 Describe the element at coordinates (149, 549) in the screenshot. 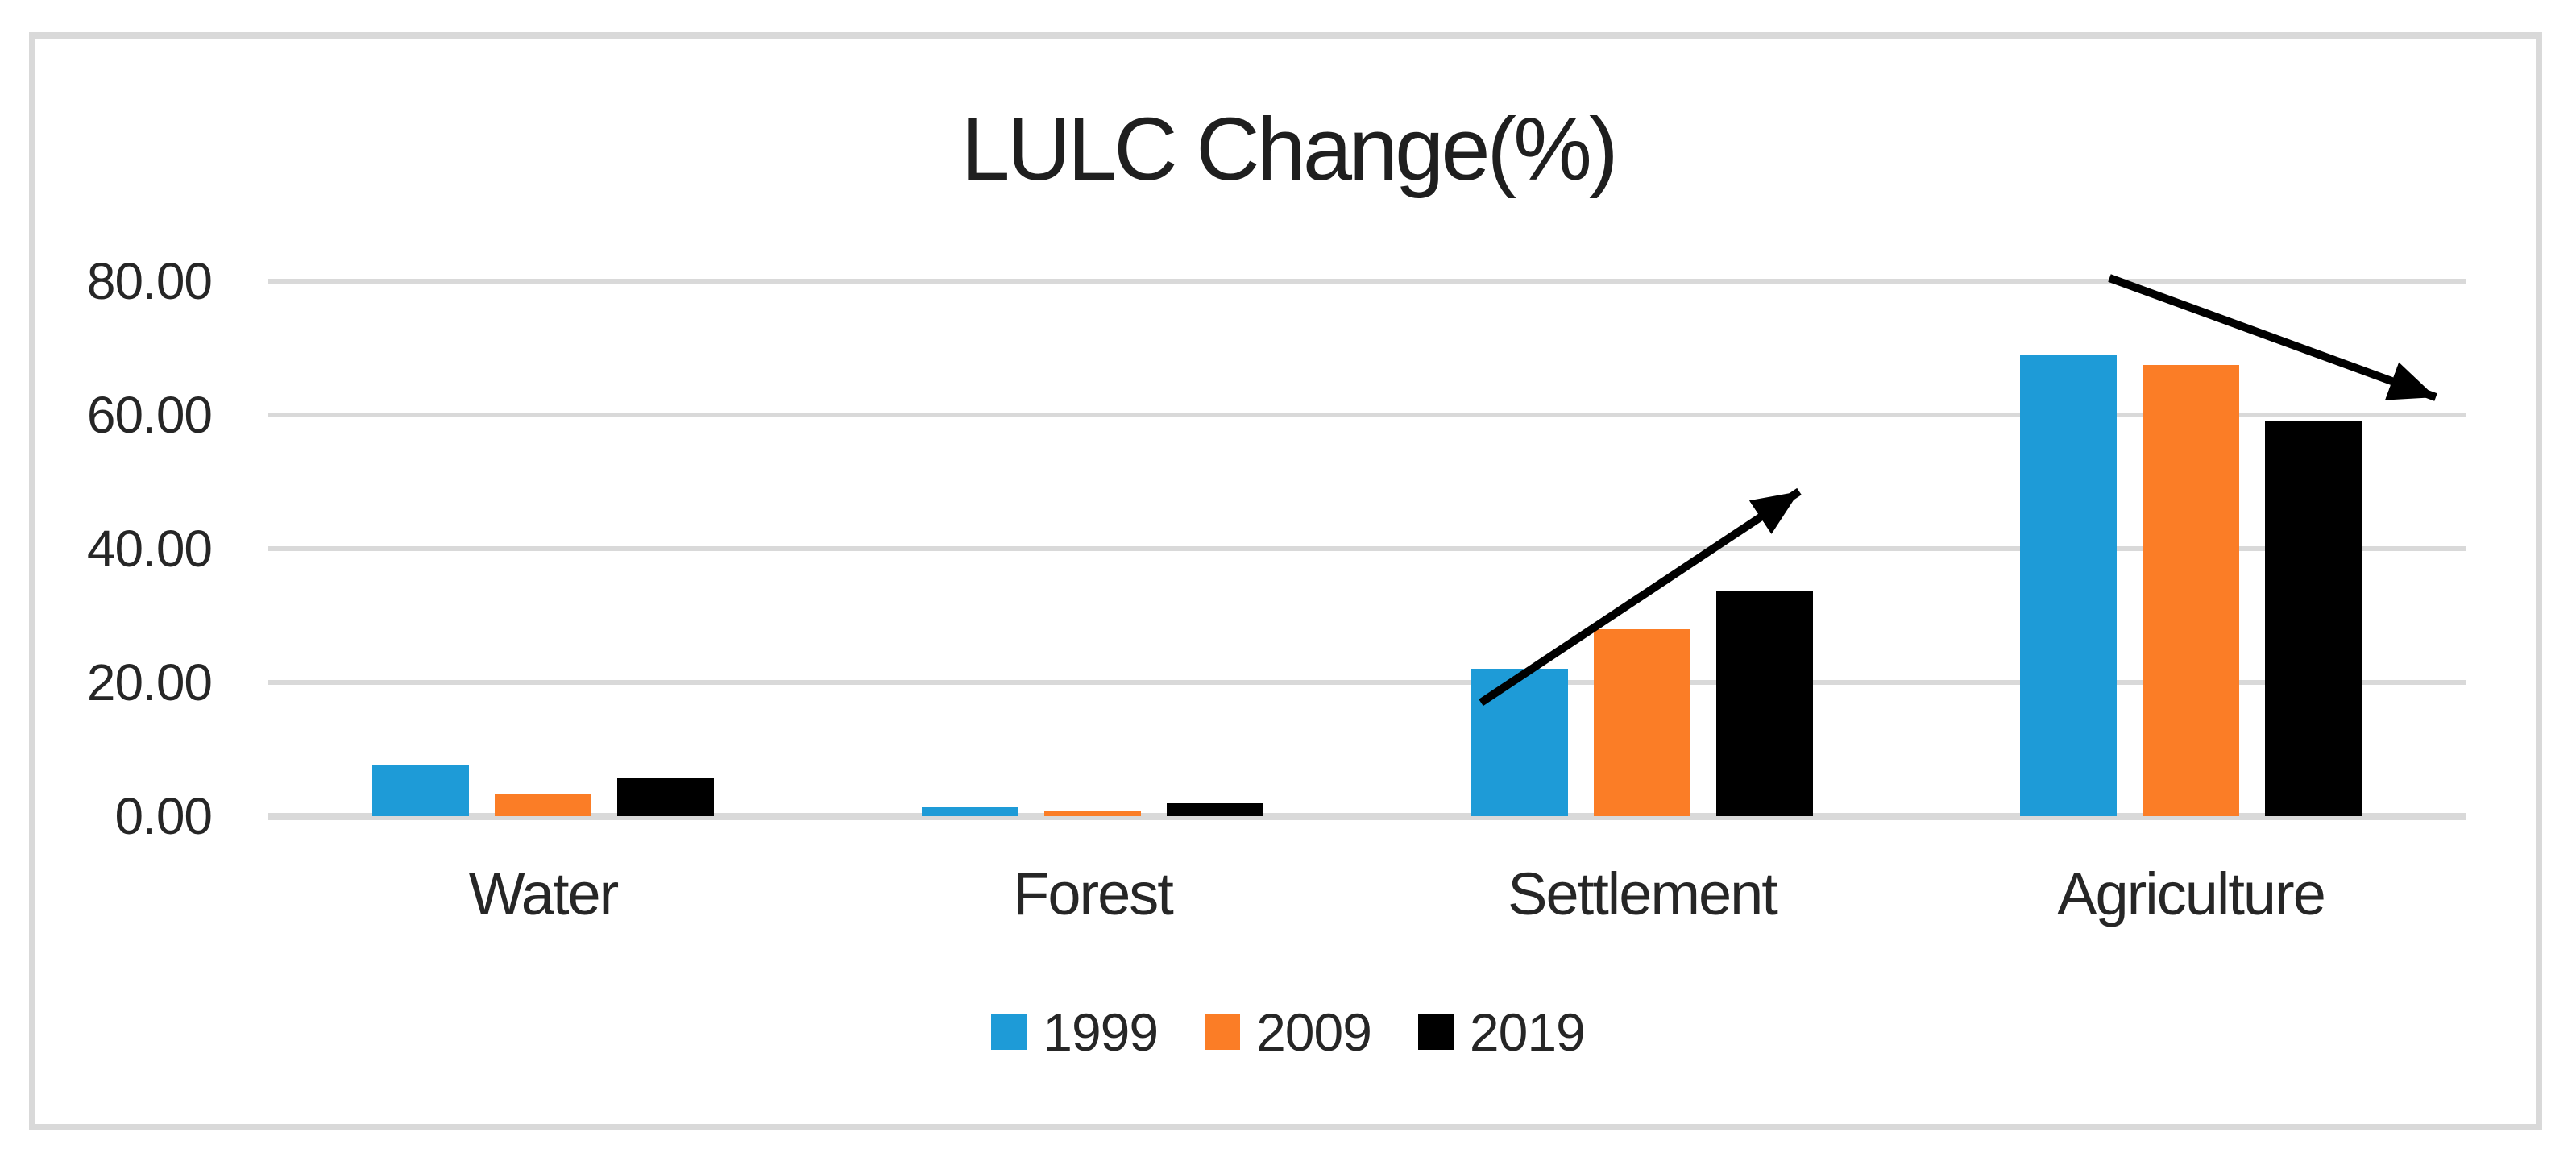

I see `y-tick-label: 40.00` at that location.